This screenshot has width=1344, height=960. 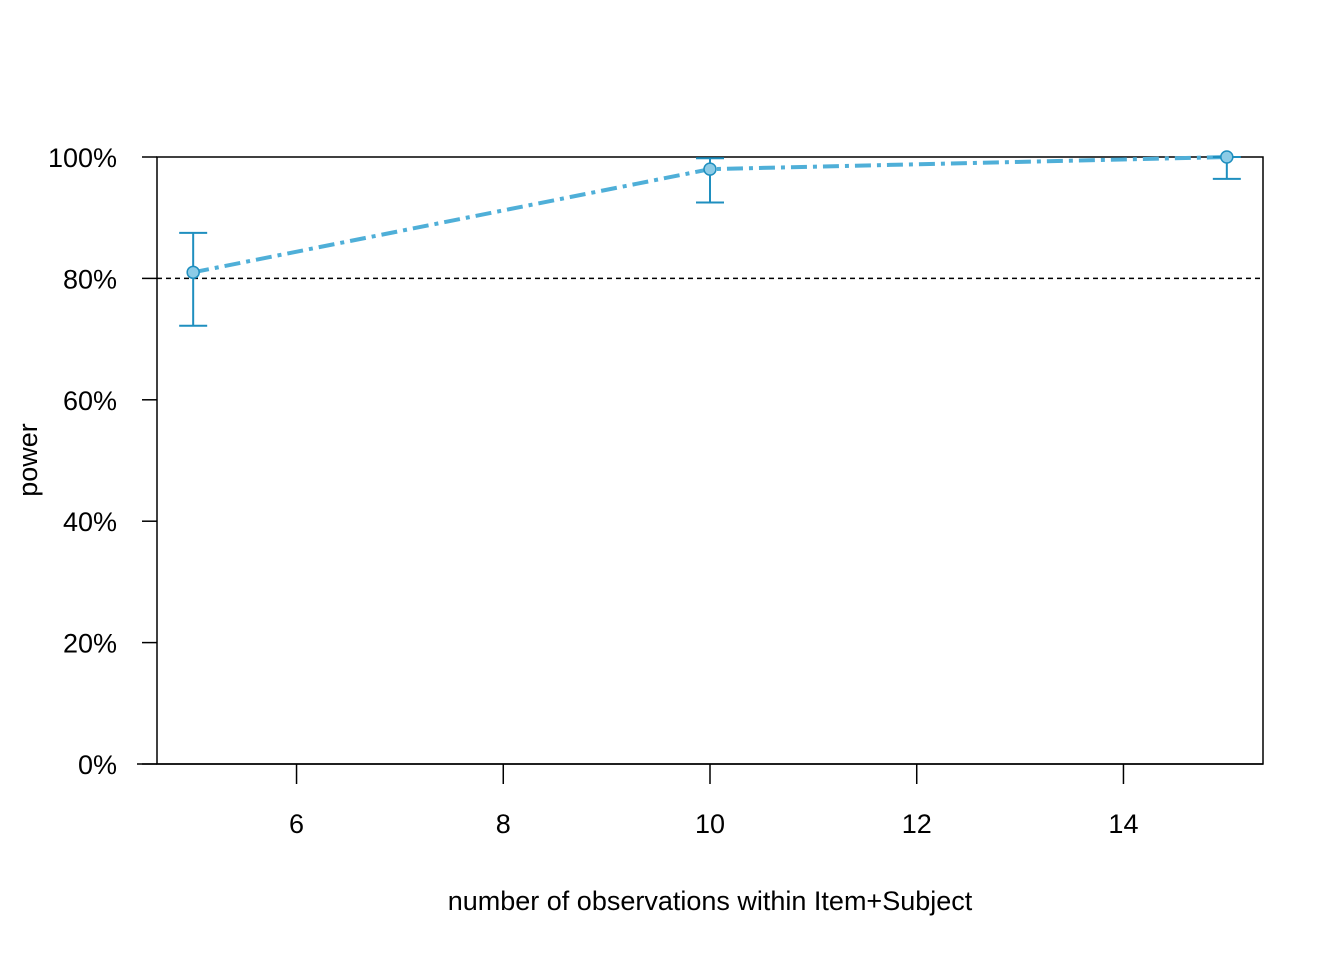 What do you see at coordinates (710, 238) in the screenshot?
I see `series-layer` at bounding box center [710, 238].